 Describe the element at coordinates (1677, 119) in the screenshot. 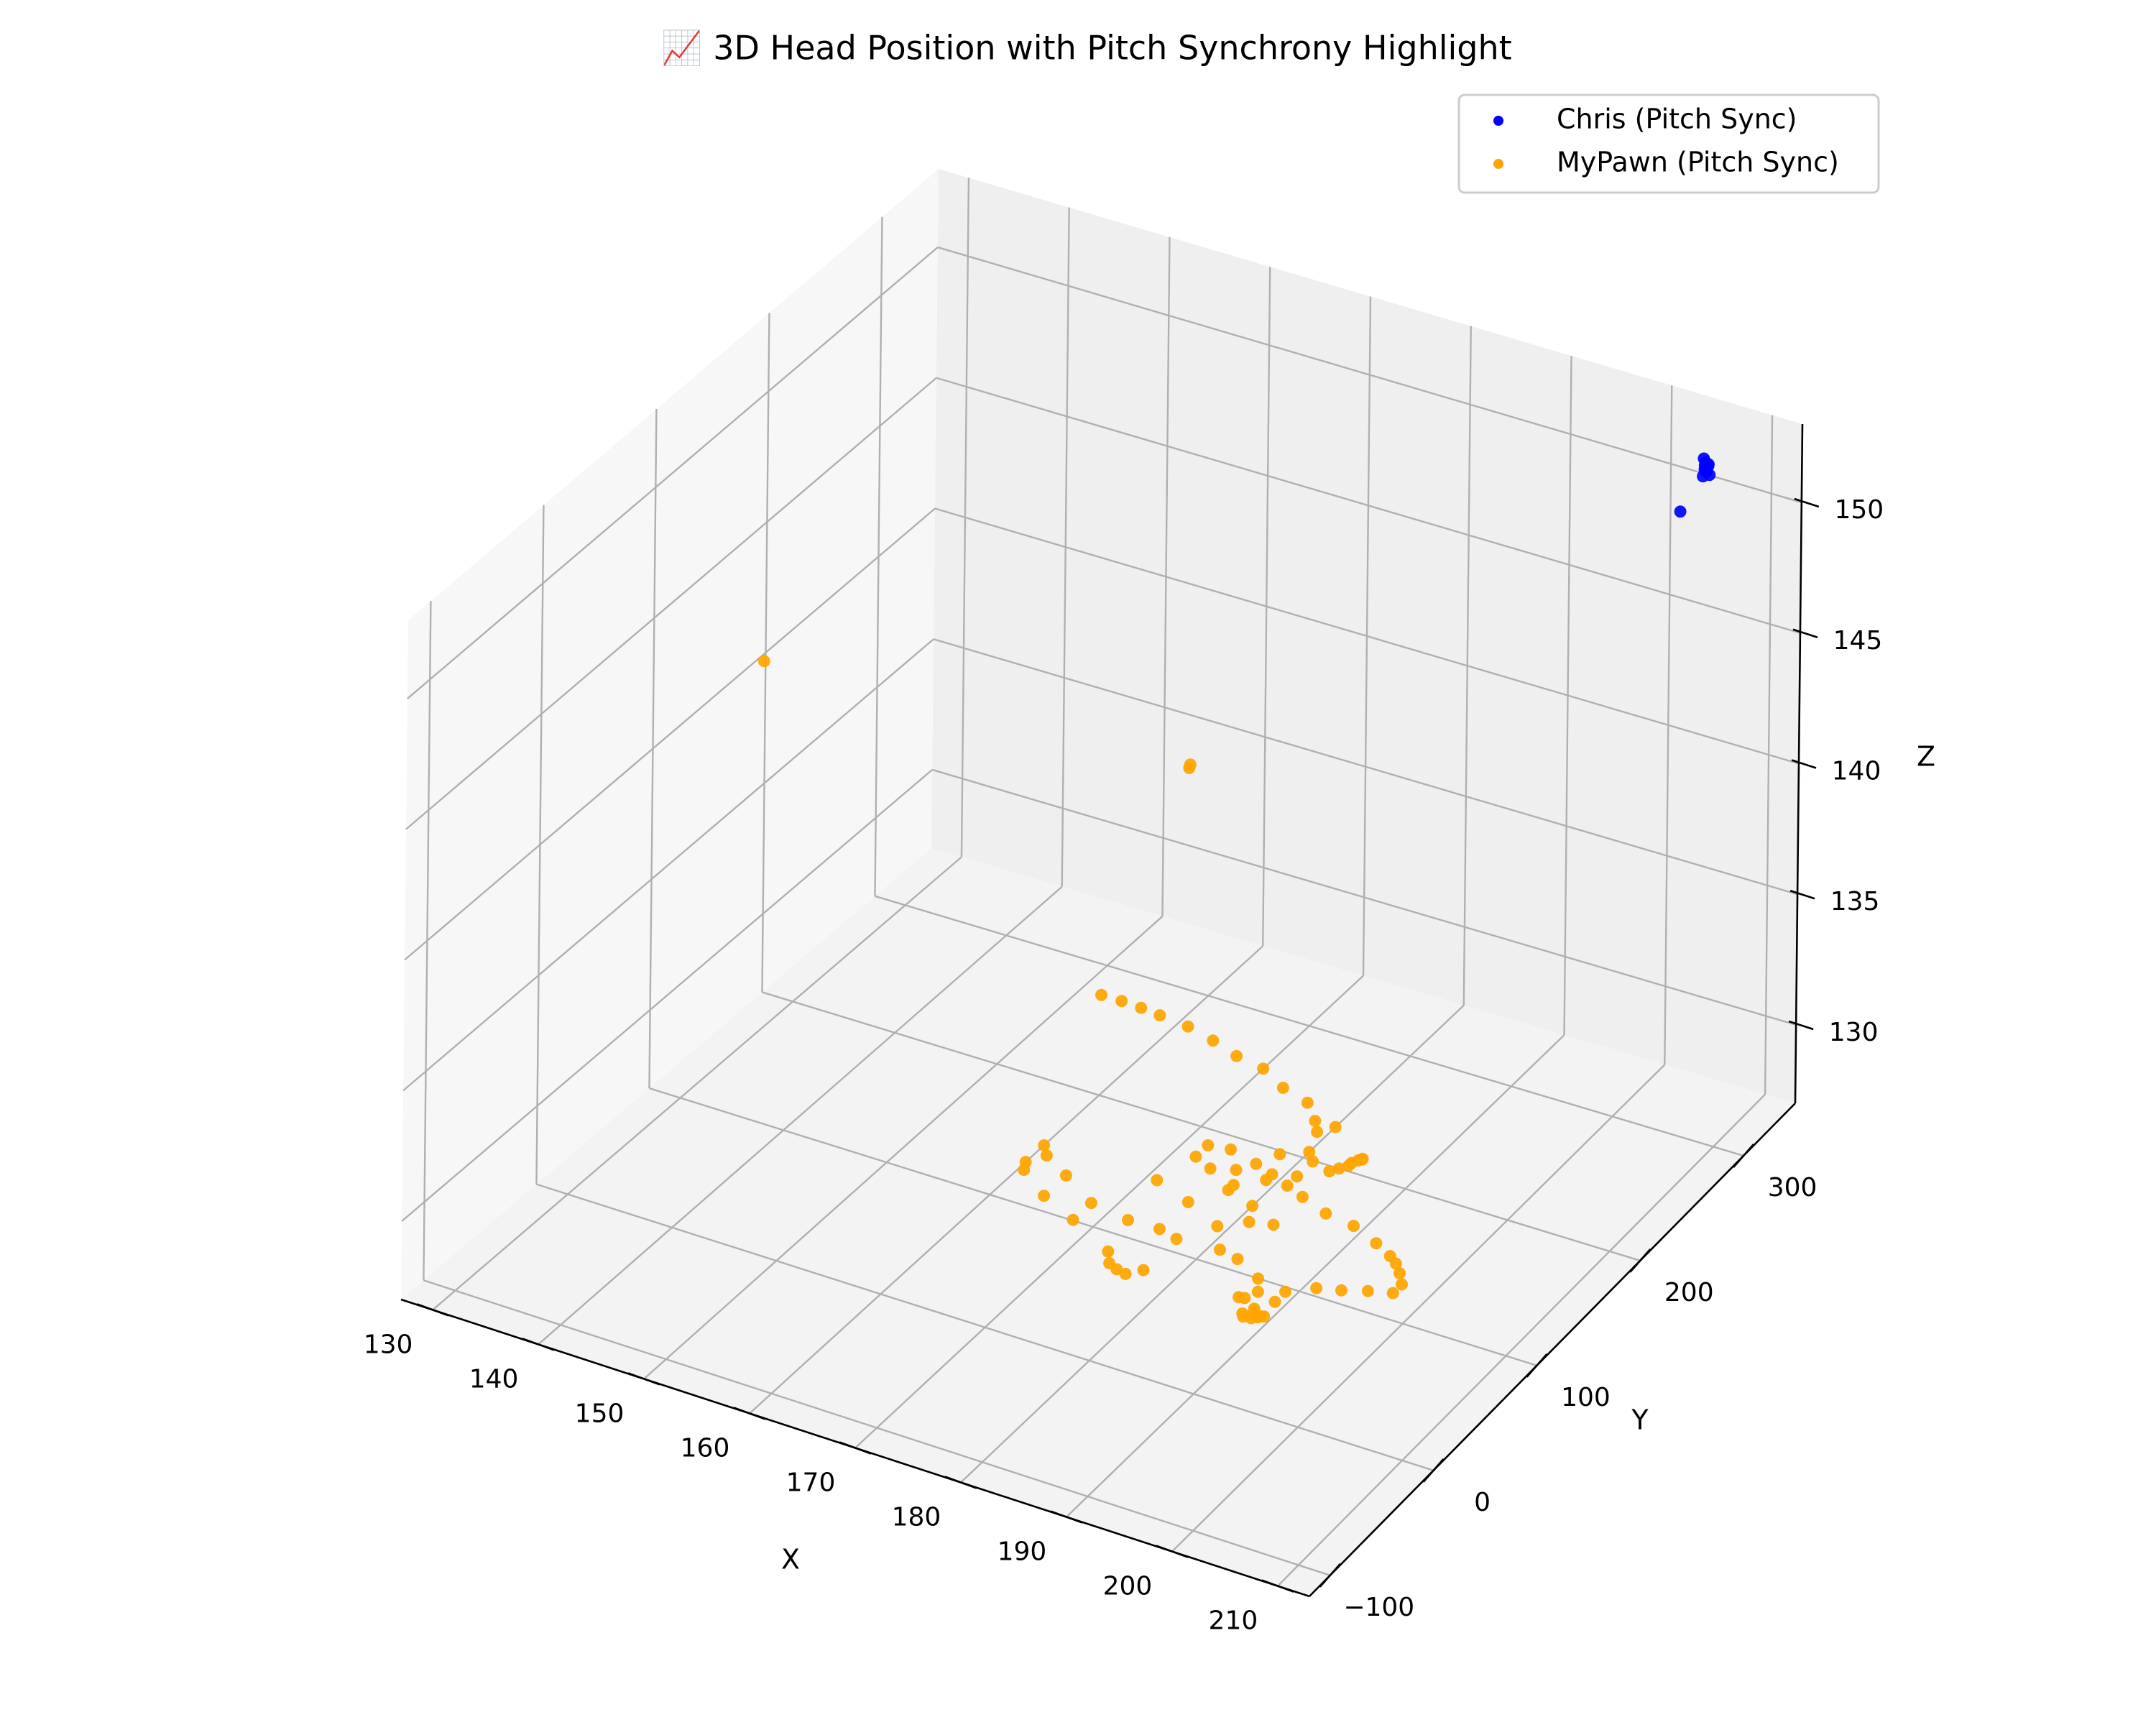

I see `legend-label-chris: Chris (Pitch Sync)` at that location.